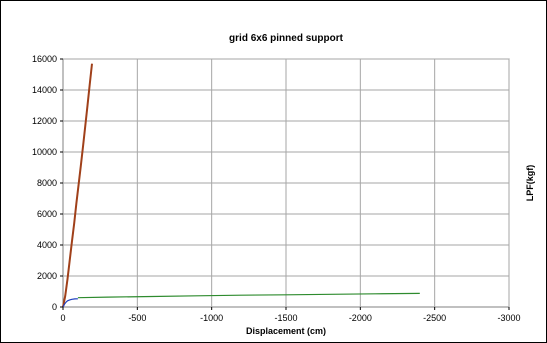 This screenshot has height=343, width=547. What do you see at coordinates (211, 318) in the screenshot?
I see `x-tick-label: -1000` at bounding box center [211, 318].